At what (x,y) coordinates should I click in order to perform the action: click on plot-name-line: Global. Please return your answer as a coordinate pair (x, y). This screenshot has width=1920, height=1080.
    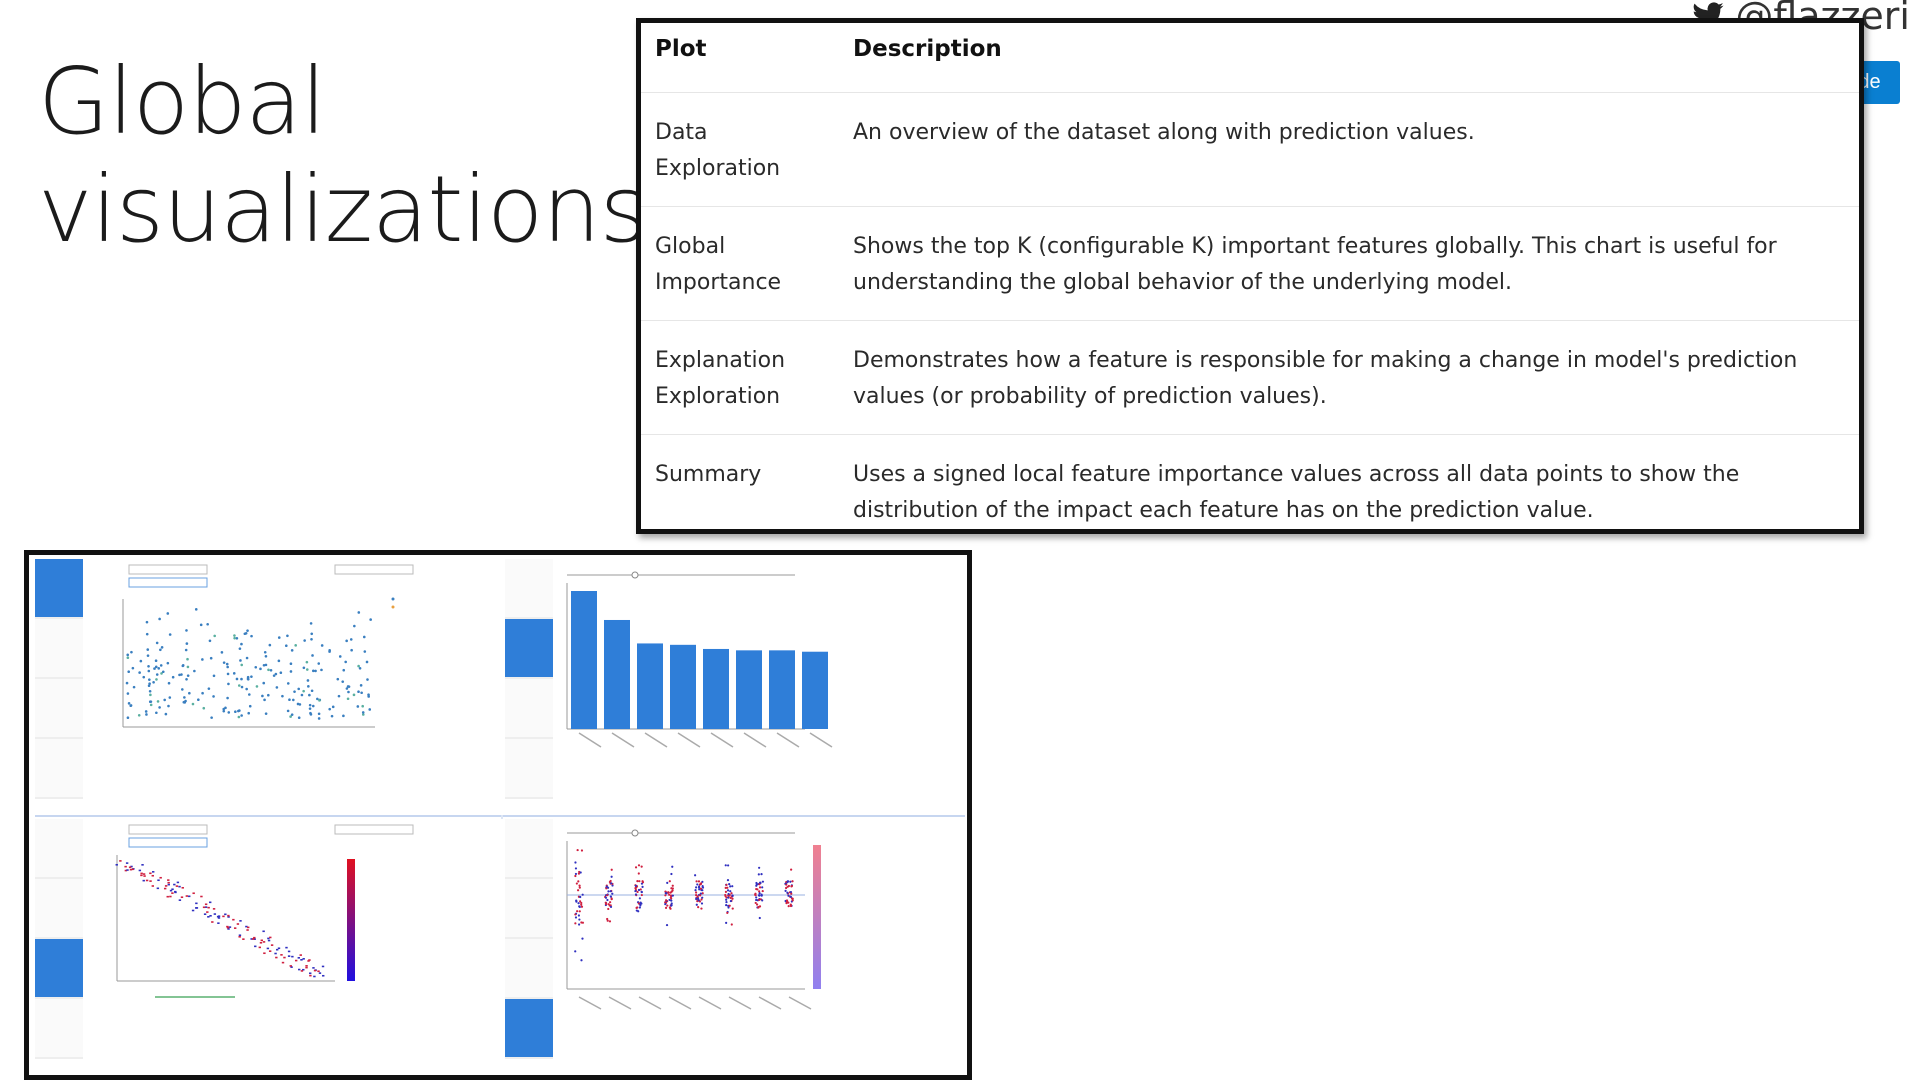
    Looking at the image, I should click on (690, 246).